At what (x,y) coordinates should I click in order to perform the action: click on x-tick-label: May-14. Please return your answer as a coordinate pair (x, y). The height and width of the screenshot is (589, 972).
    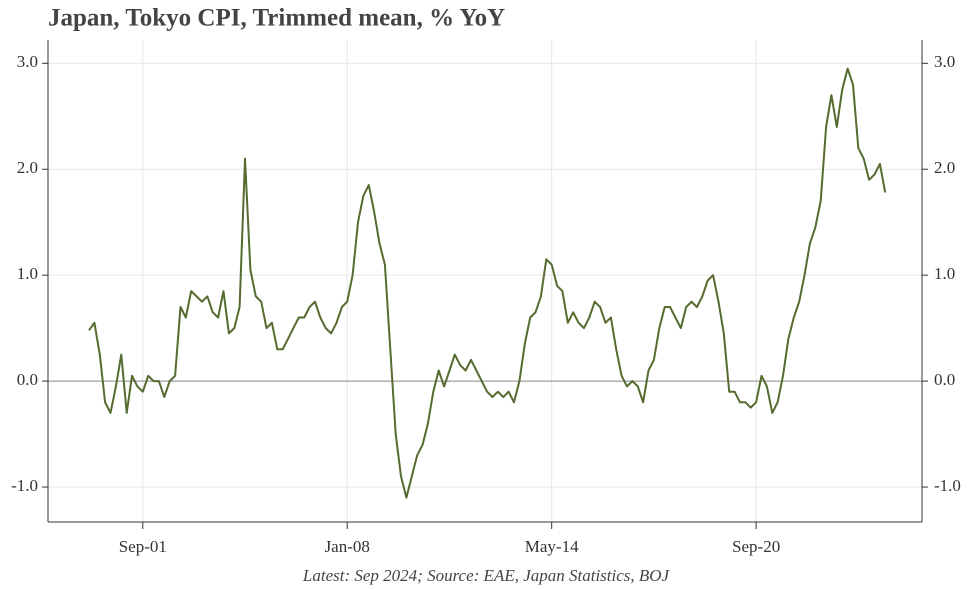
    Looking at the image, I should click on (552, 546).